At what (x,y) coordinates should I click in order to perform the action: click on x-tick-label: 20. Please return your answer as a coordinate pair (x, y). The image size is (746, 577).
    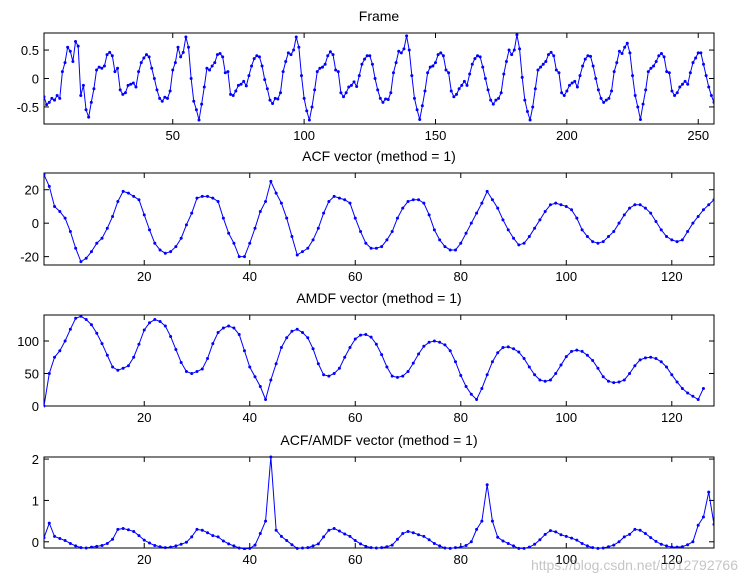
    Looking at the image, I should click on (144, 417).